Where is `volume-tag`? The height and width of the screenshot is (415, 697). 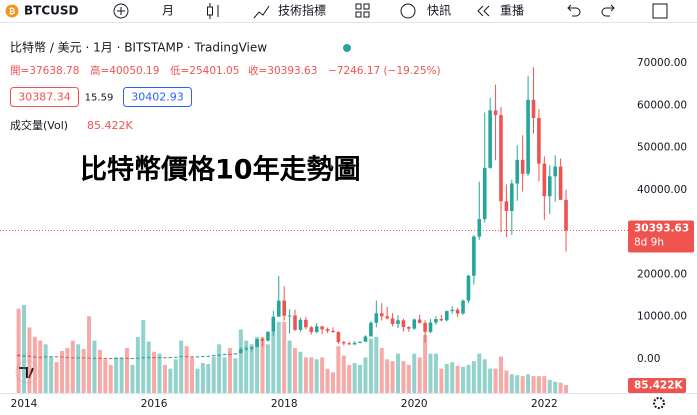 volume-tag is located at coordinates (657, 386).